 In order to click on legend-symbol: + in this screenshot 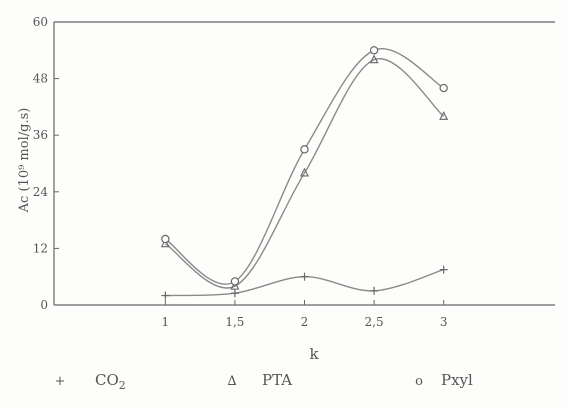, I will do `click(60, 381)`.